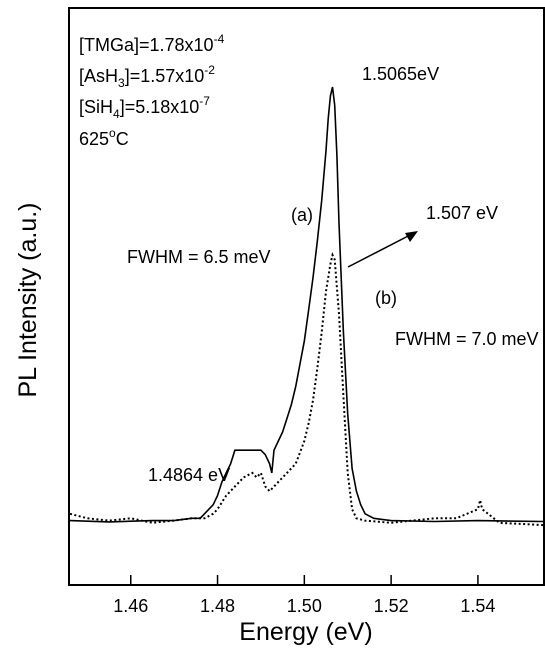  I want to click on series-a-label: (a), so click(302, 215).